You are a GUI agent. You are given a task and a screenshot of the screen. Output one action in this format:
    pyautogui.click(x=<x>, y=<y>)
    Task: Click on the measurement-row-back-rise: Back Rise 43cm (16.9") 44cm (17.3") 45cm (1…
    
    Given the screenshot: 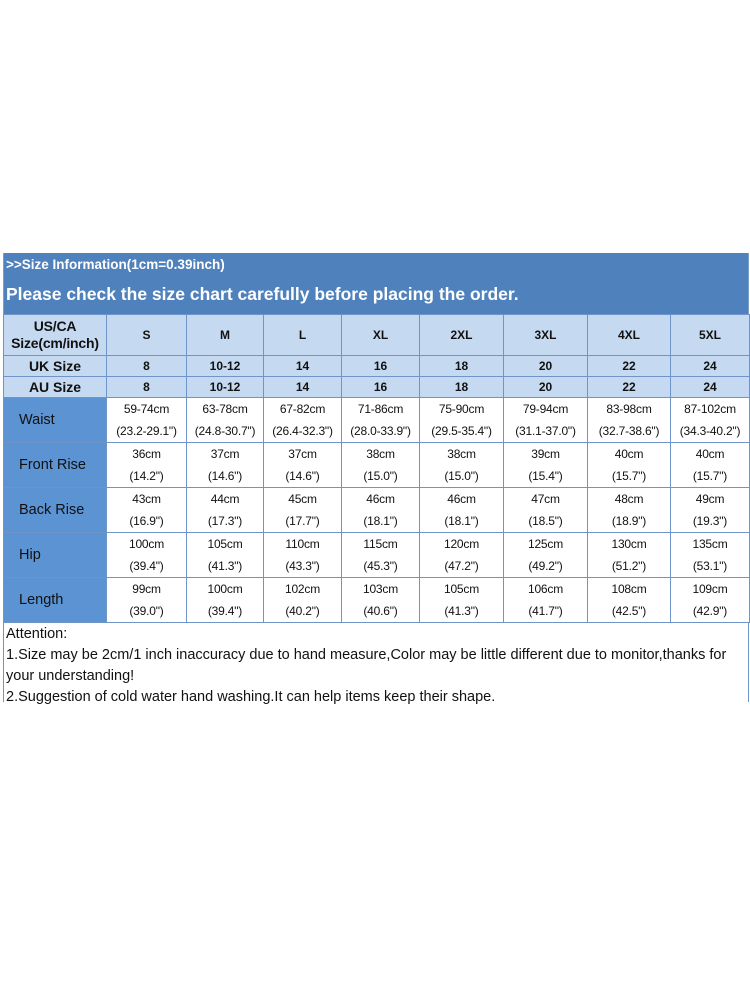 What is the action you would take?
    pyautogui.click(x=376, y=510)
    